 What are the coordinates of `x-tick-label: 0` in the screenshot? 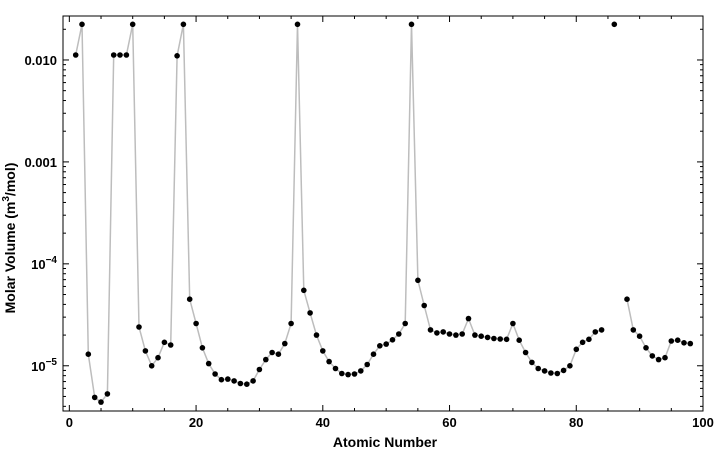 It's located at (69, 422).